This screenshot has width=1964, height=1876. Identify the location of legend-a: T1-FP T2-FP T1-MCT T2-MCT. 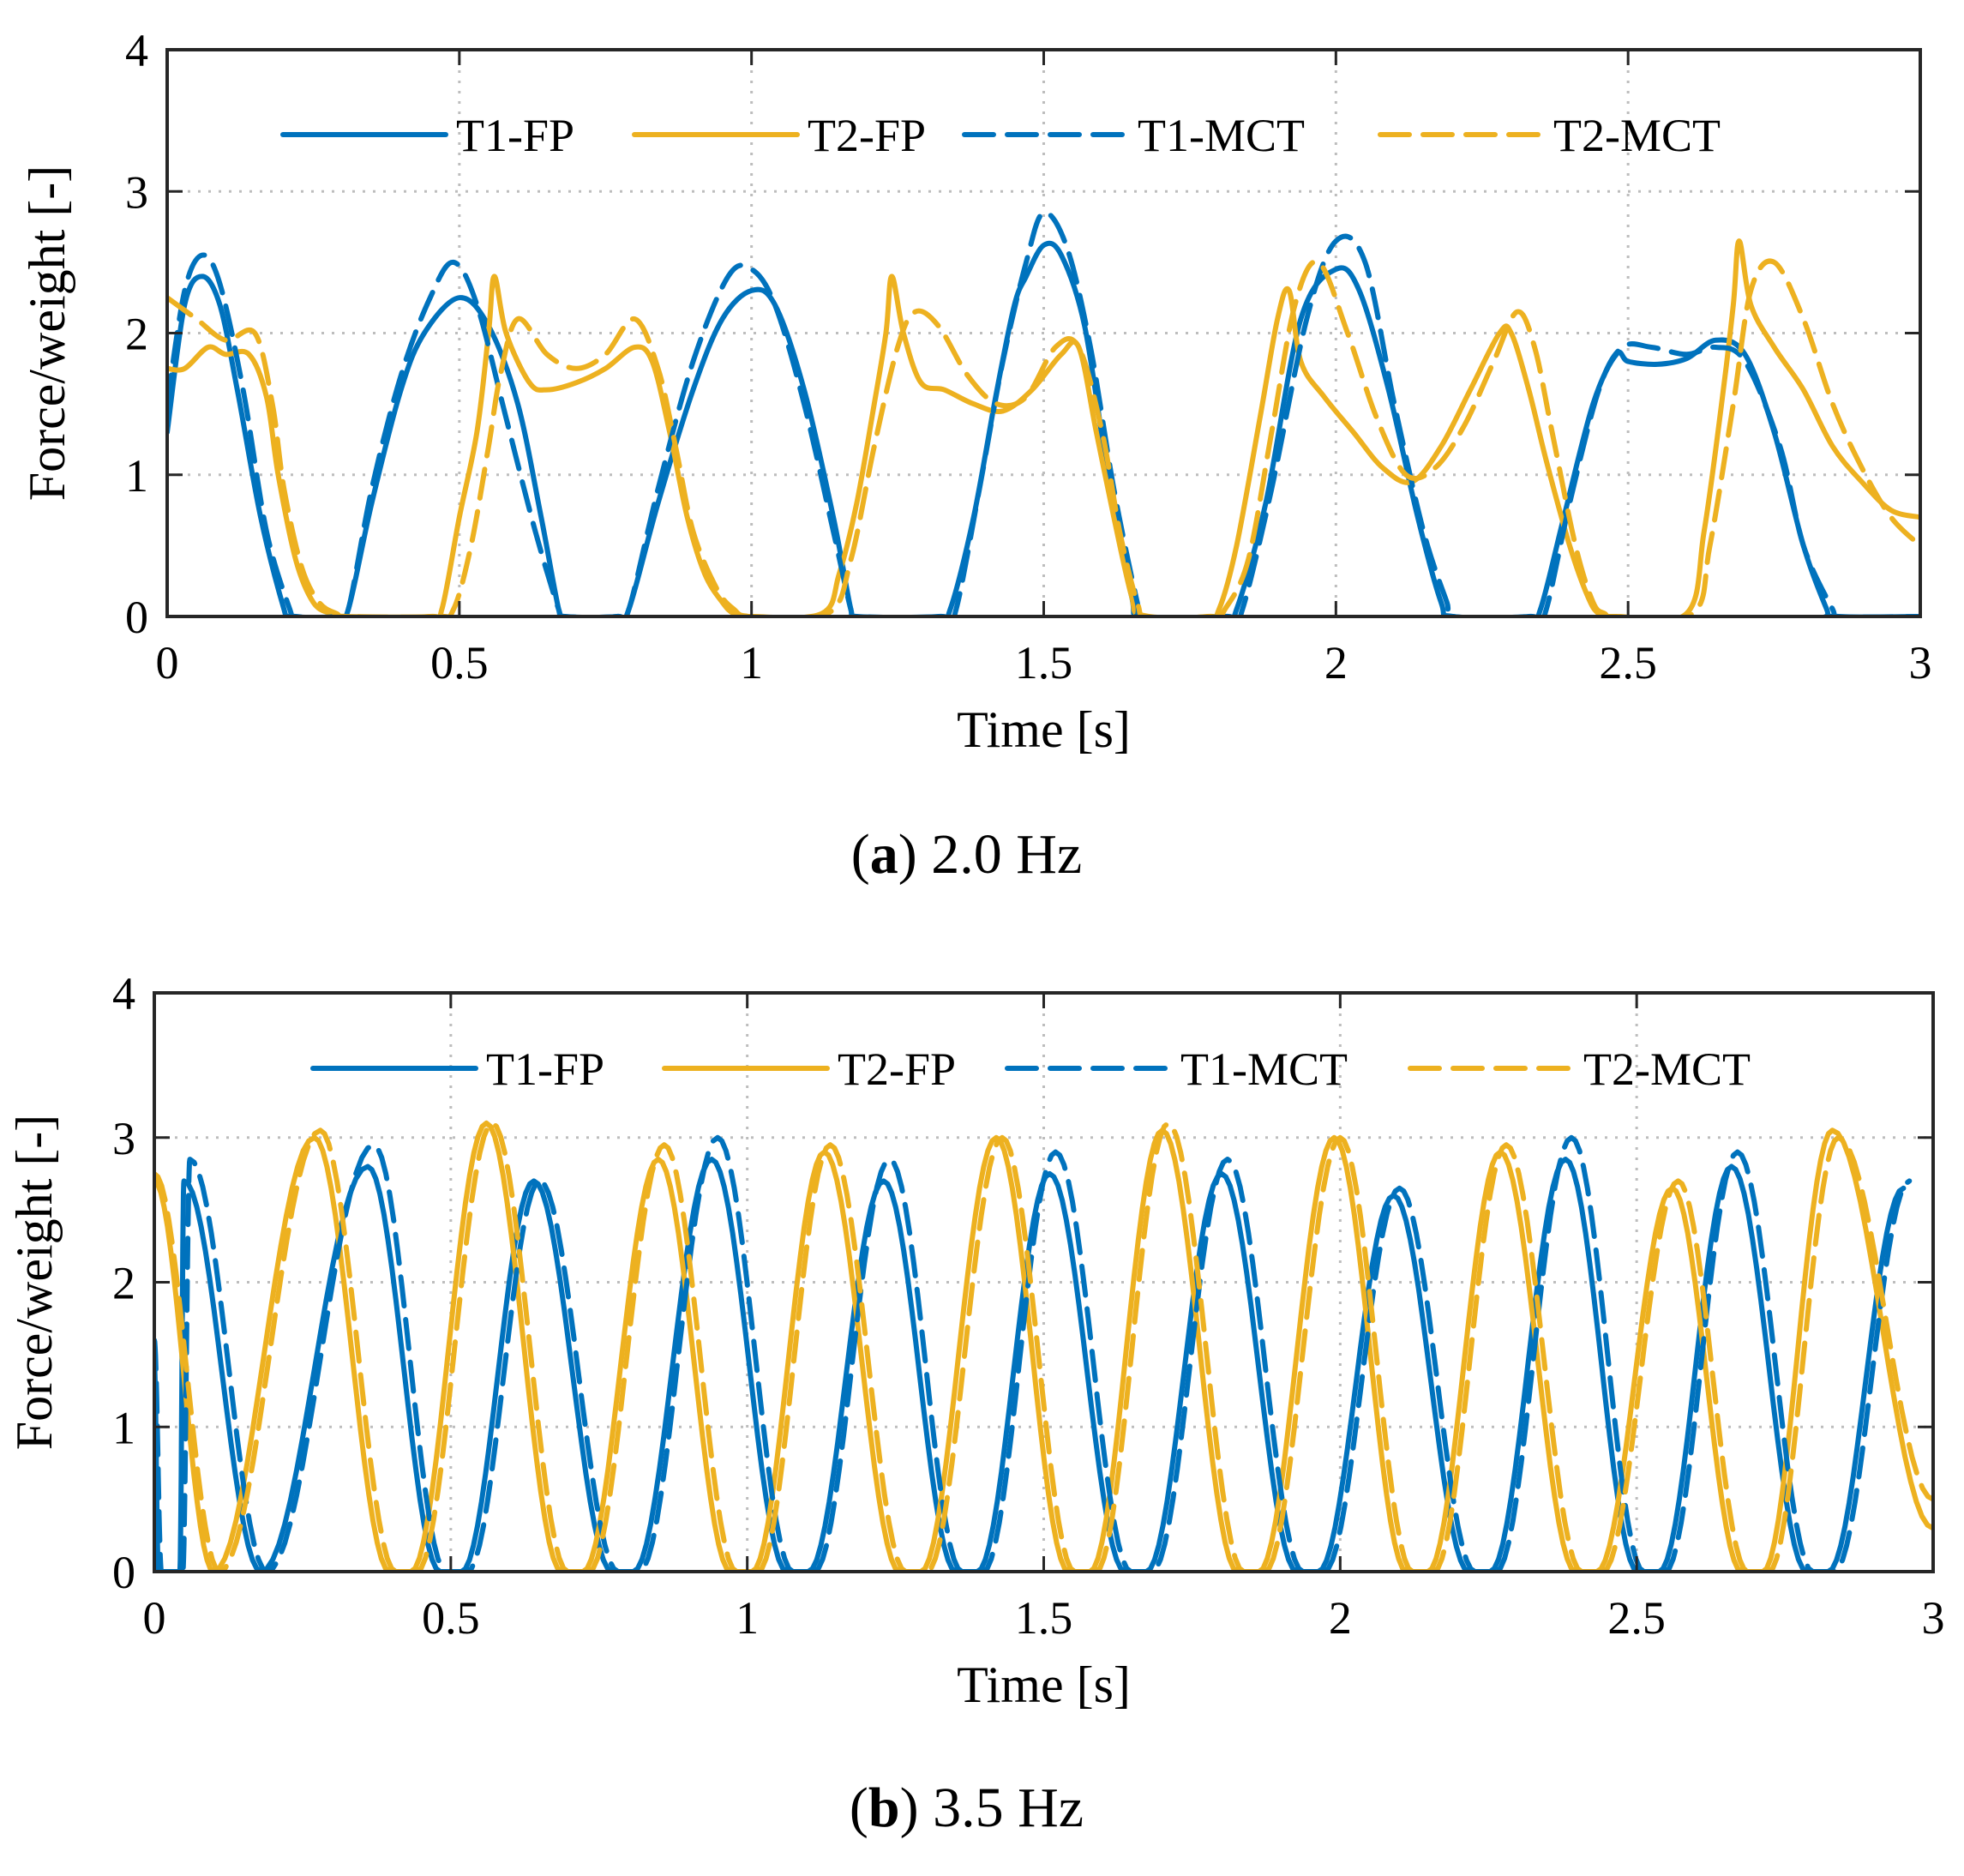
(1000, 135).